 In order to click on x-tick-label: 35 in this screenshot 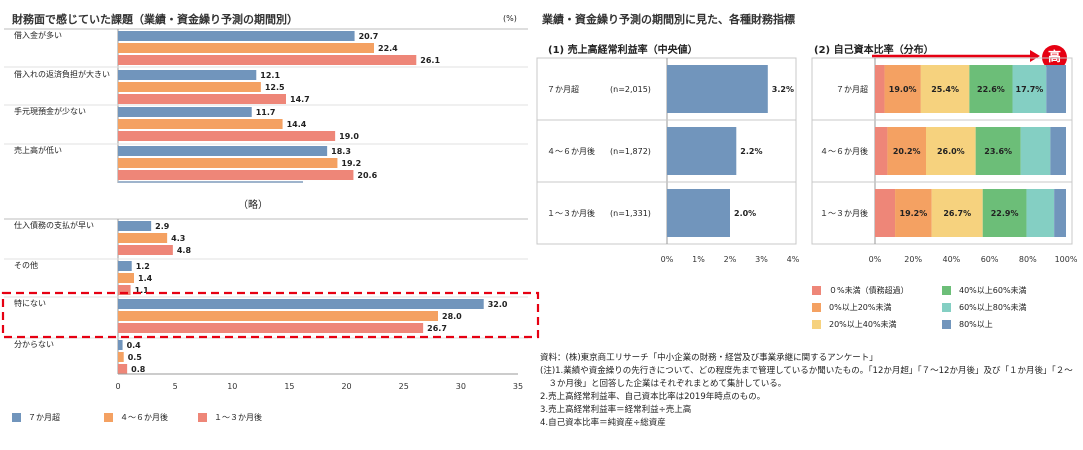, I will do `click(518, 386)`.